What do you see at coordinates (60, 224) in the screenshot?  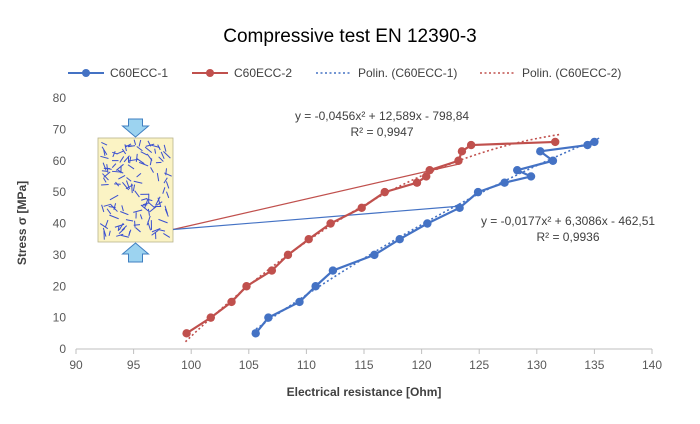 I see `y-tick-label: 40` at bounding box center [60, 224].